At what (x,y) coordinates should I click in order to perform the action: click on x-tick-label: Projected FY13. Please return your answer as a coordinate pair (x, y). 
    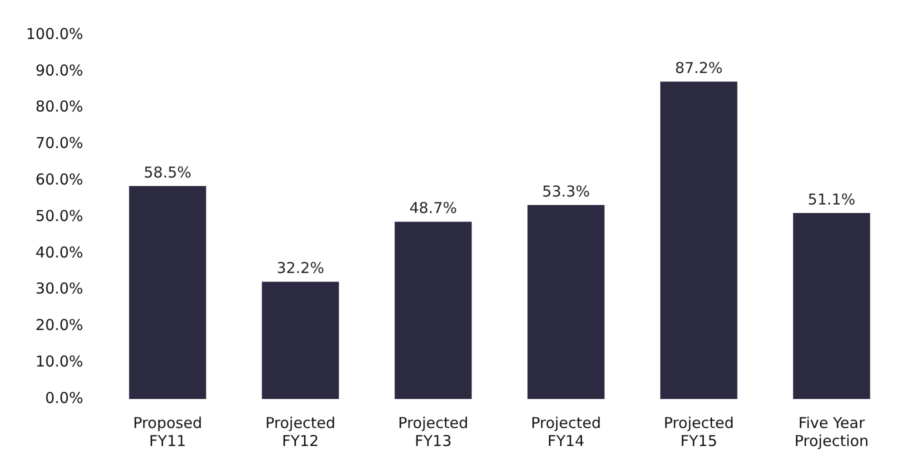
    Looking at the image, I should click on (433, 432).